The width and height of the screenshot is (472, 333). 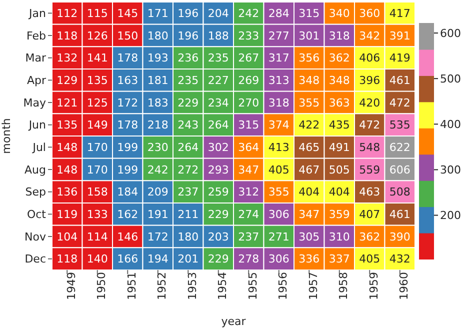 What do you see at coordinates (404, 286) in the screenshot?
I see `x-tick-label: 1960` at bounding box center [404, 286].